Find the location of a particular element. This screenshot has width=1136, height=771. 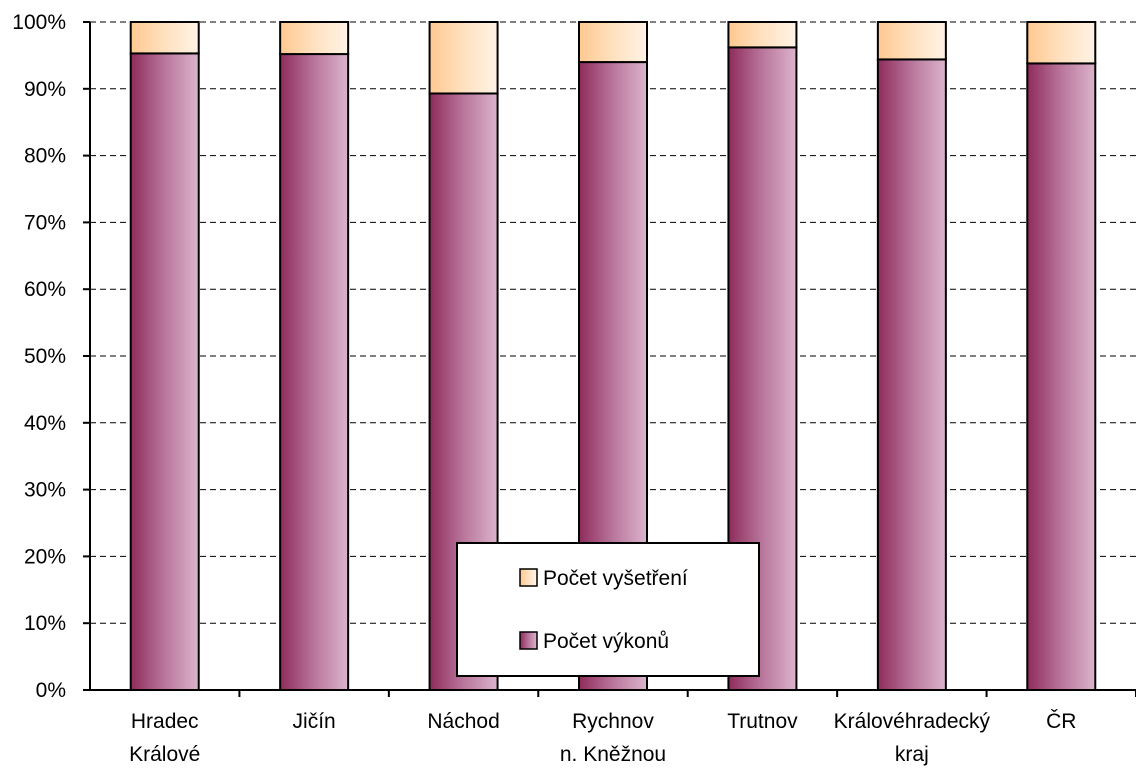

x-tick-label: Trutnov is located at coordinates (762, 721).